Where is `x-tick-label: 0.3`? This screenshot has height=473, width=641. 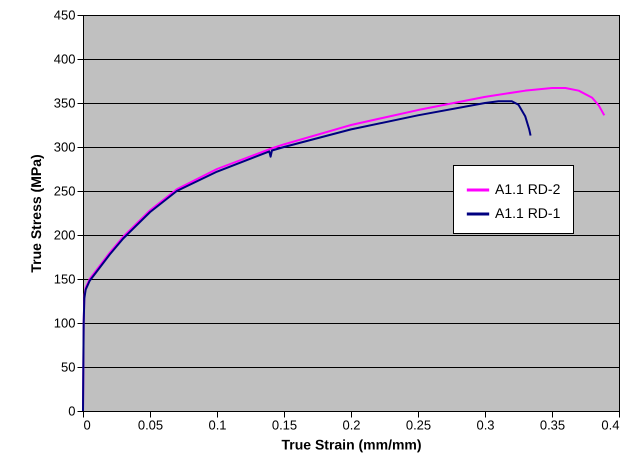
x-tick-label: 0.3 is located at coordinates (485, 425).